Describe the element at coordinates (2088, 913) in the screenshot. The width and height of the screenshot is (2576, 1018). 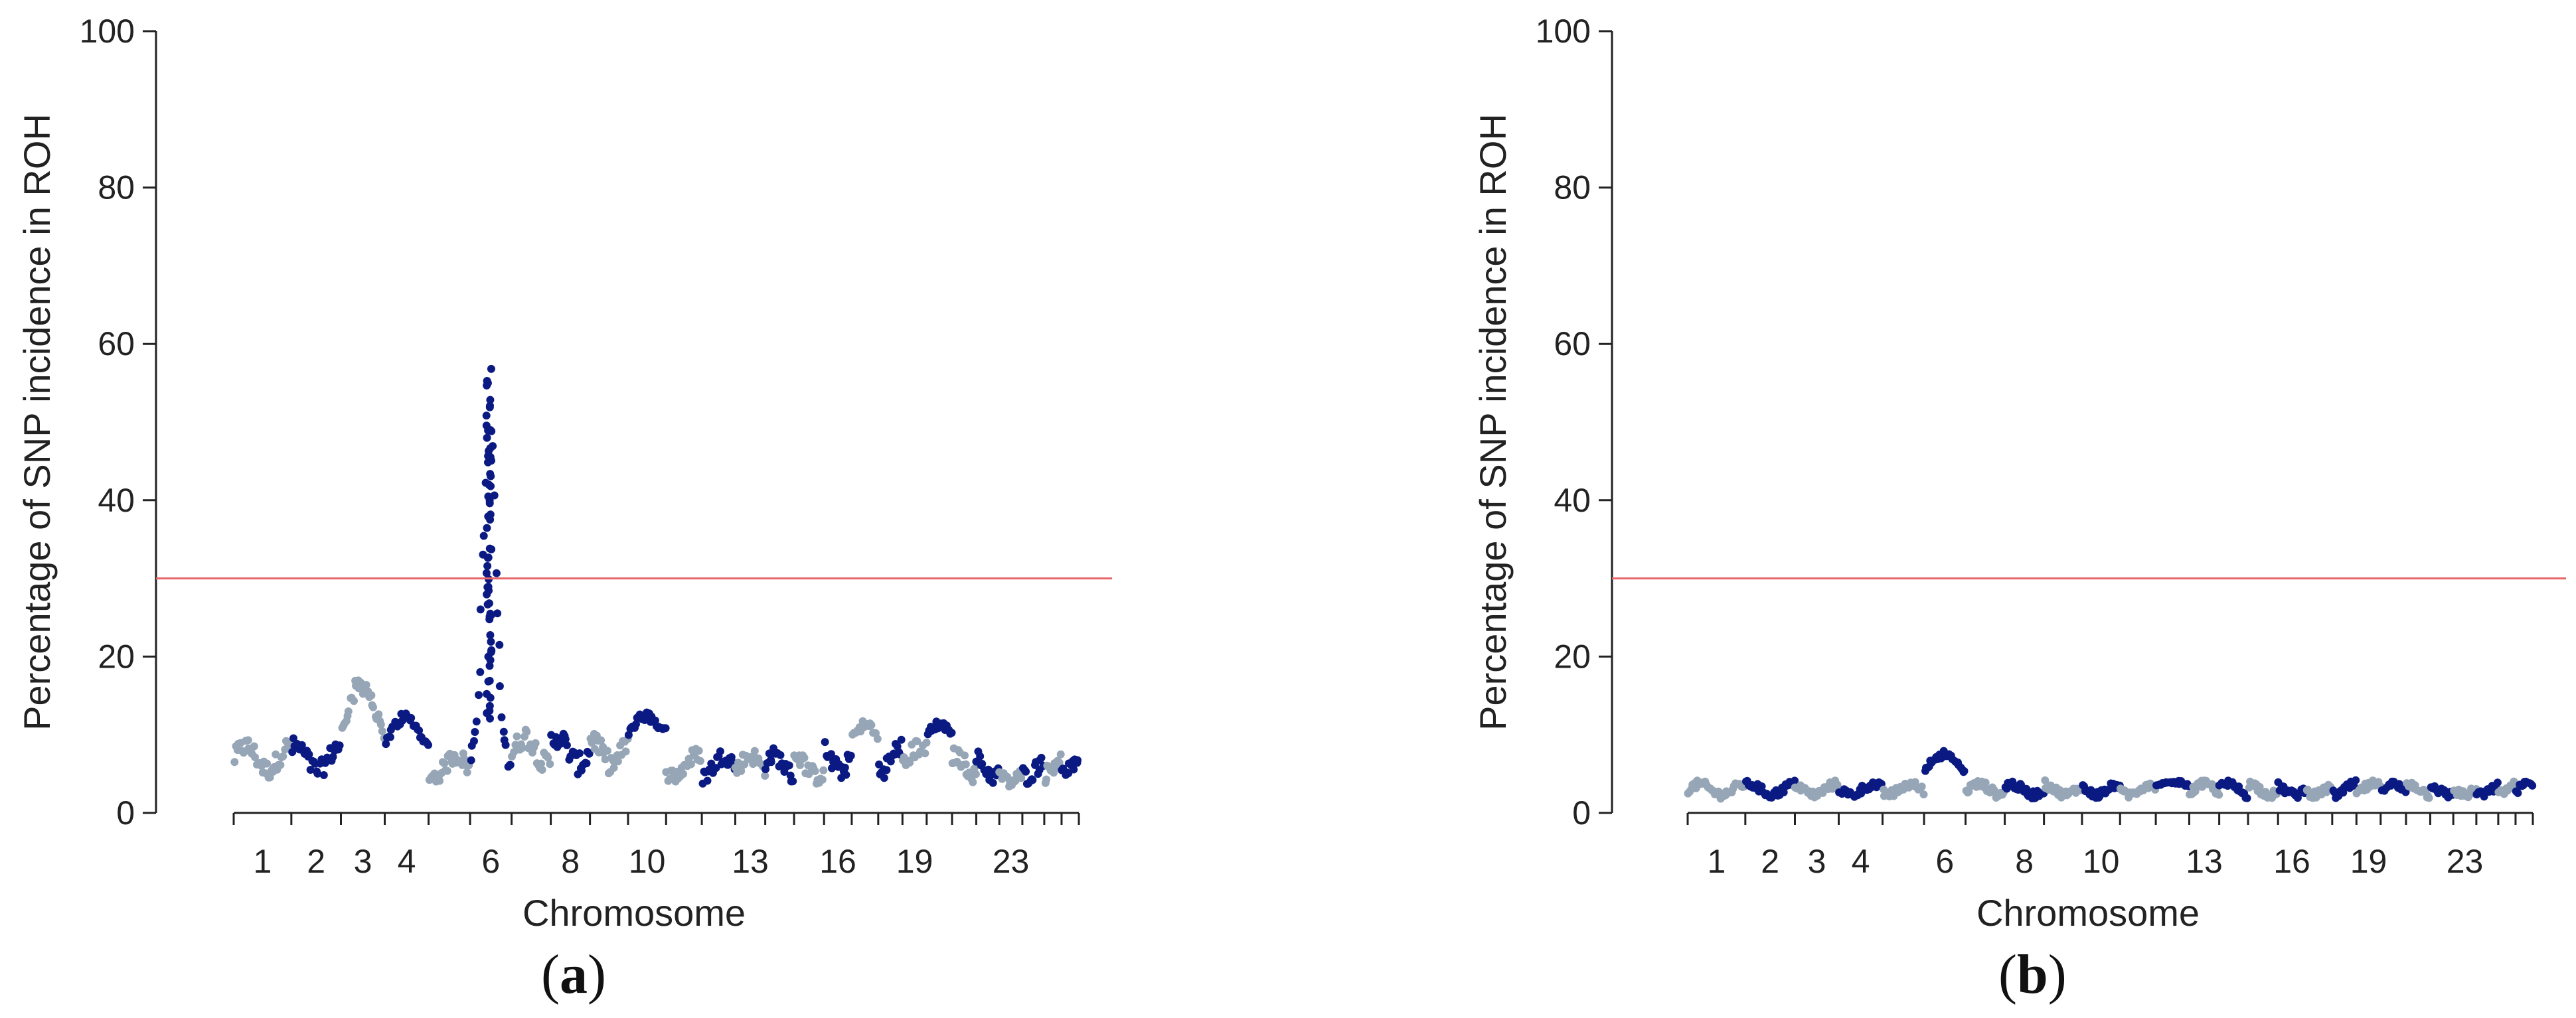
I see `x-axis-label: Chromosome` at that location.